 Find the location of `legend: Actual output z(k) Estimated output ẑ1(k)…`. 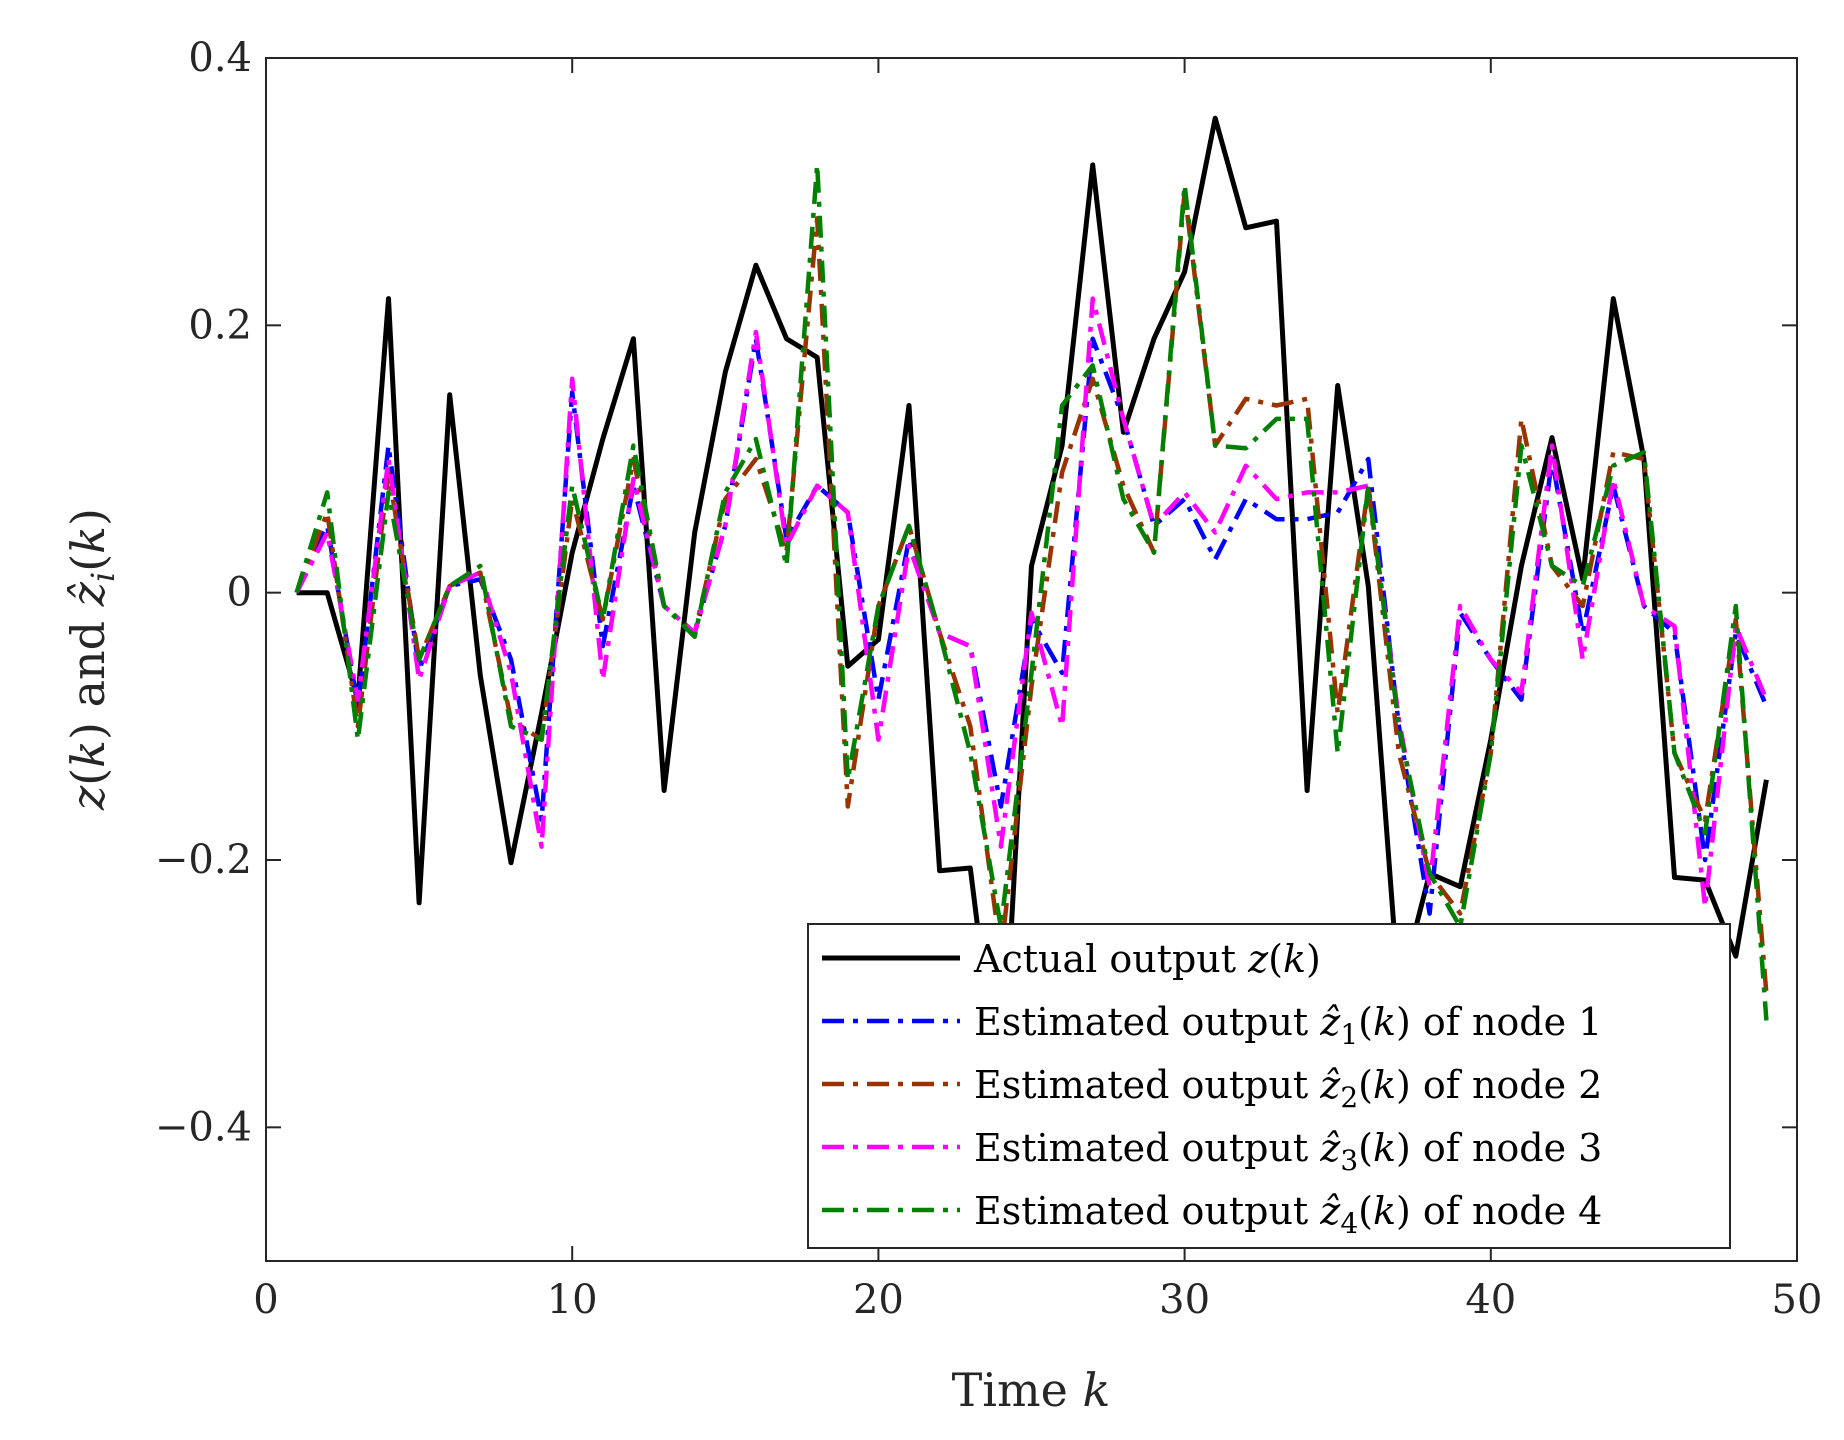

legend: Actual output z(k) Estimated output ẑ1(k)… is located at coordinates (1269, 1086).